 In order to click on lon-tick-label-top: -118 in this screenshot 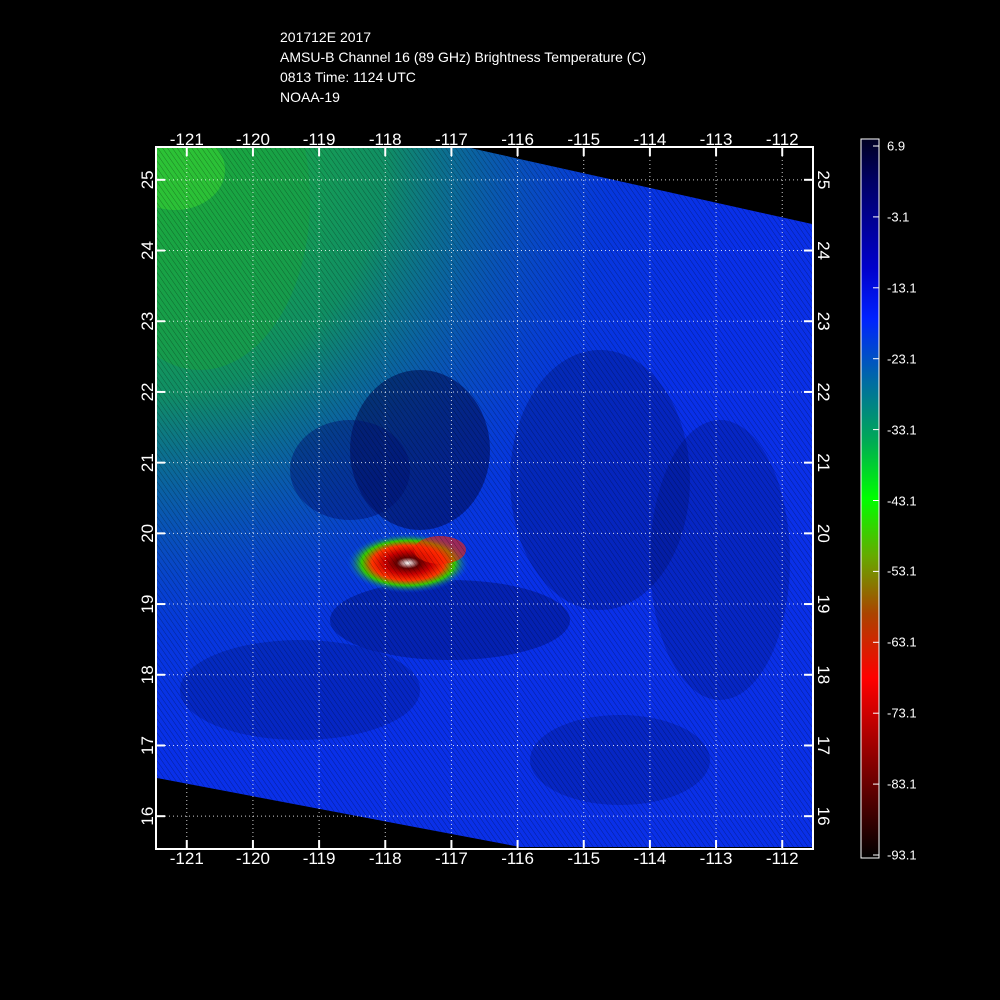, I will do `click(385, 139)`.